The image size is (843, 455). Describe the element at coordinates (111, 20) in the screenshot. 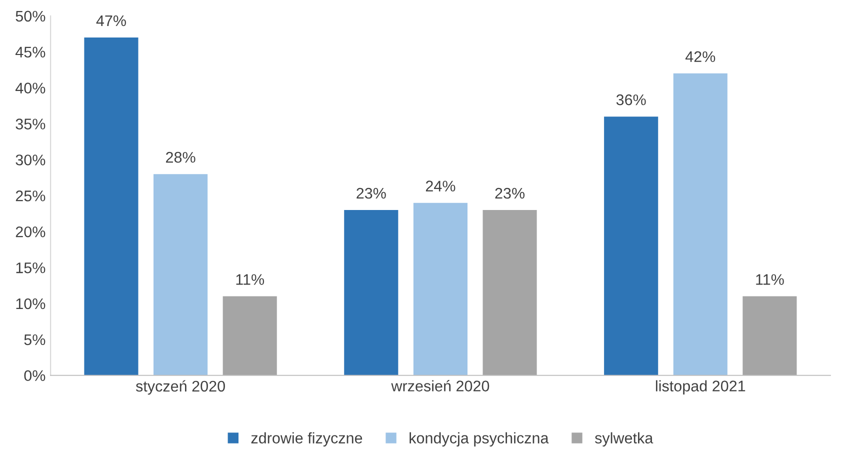

I see `data-label: 47%` at that location.